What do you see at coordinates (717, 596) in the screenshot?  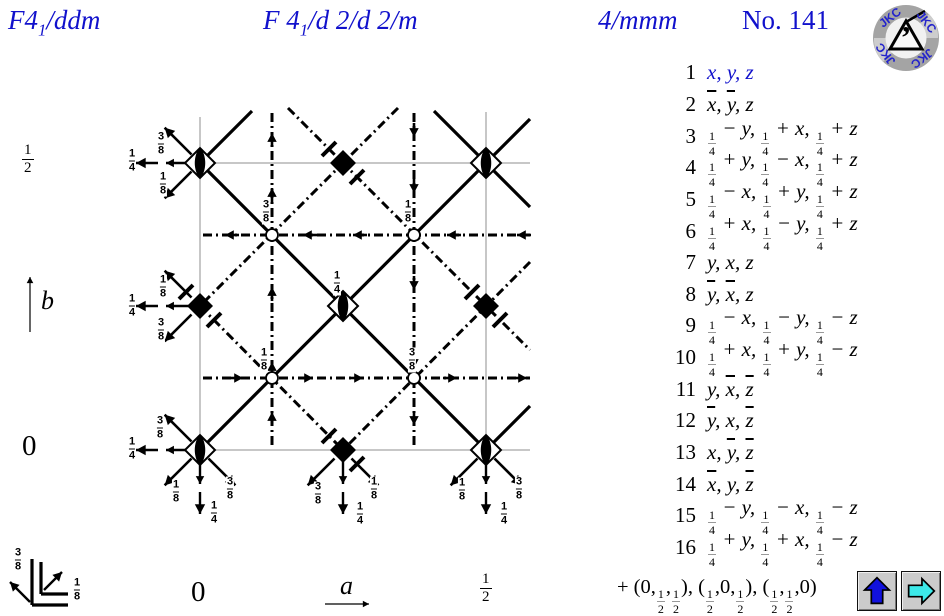 I see `centering-translations: + (0, 1 2, 1 2), (1 2,0, 1 2), (1 2, 1 2,0)` at bounding box center [717, 596].